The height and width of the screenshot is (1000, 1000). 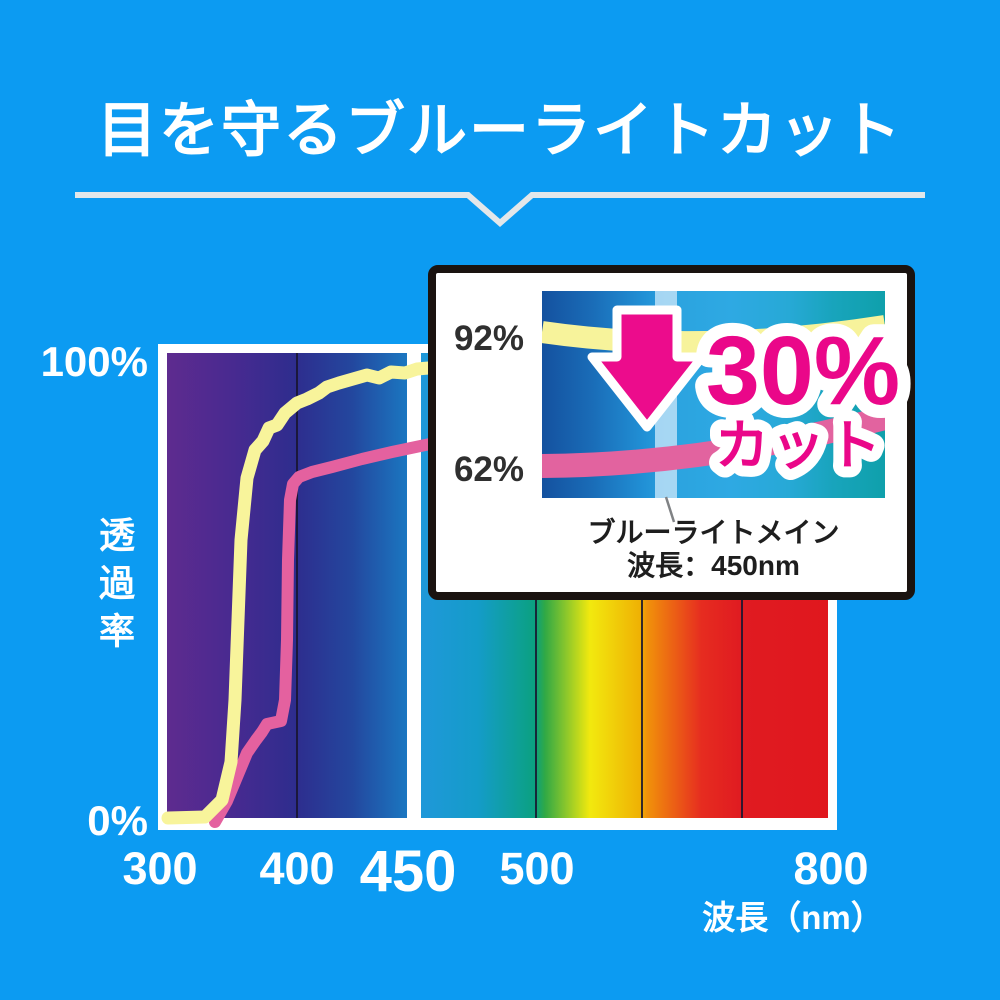 I want to click on mini-curve-clear, so click(x=713, y=334).